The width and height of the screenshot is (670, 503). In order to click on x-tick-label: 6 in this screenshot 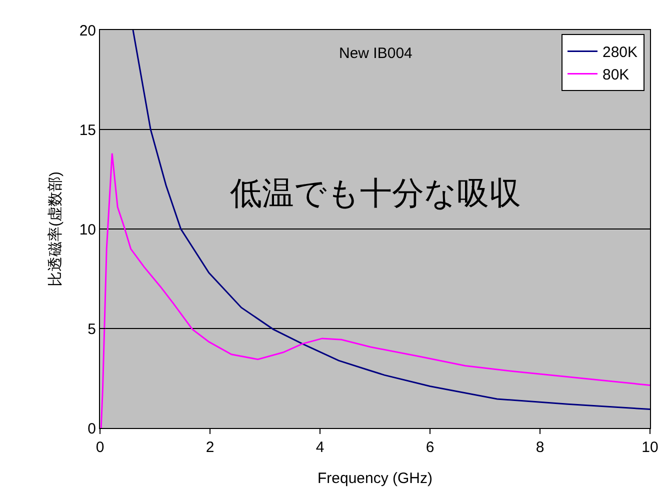, I will do `click(430, 447)`.